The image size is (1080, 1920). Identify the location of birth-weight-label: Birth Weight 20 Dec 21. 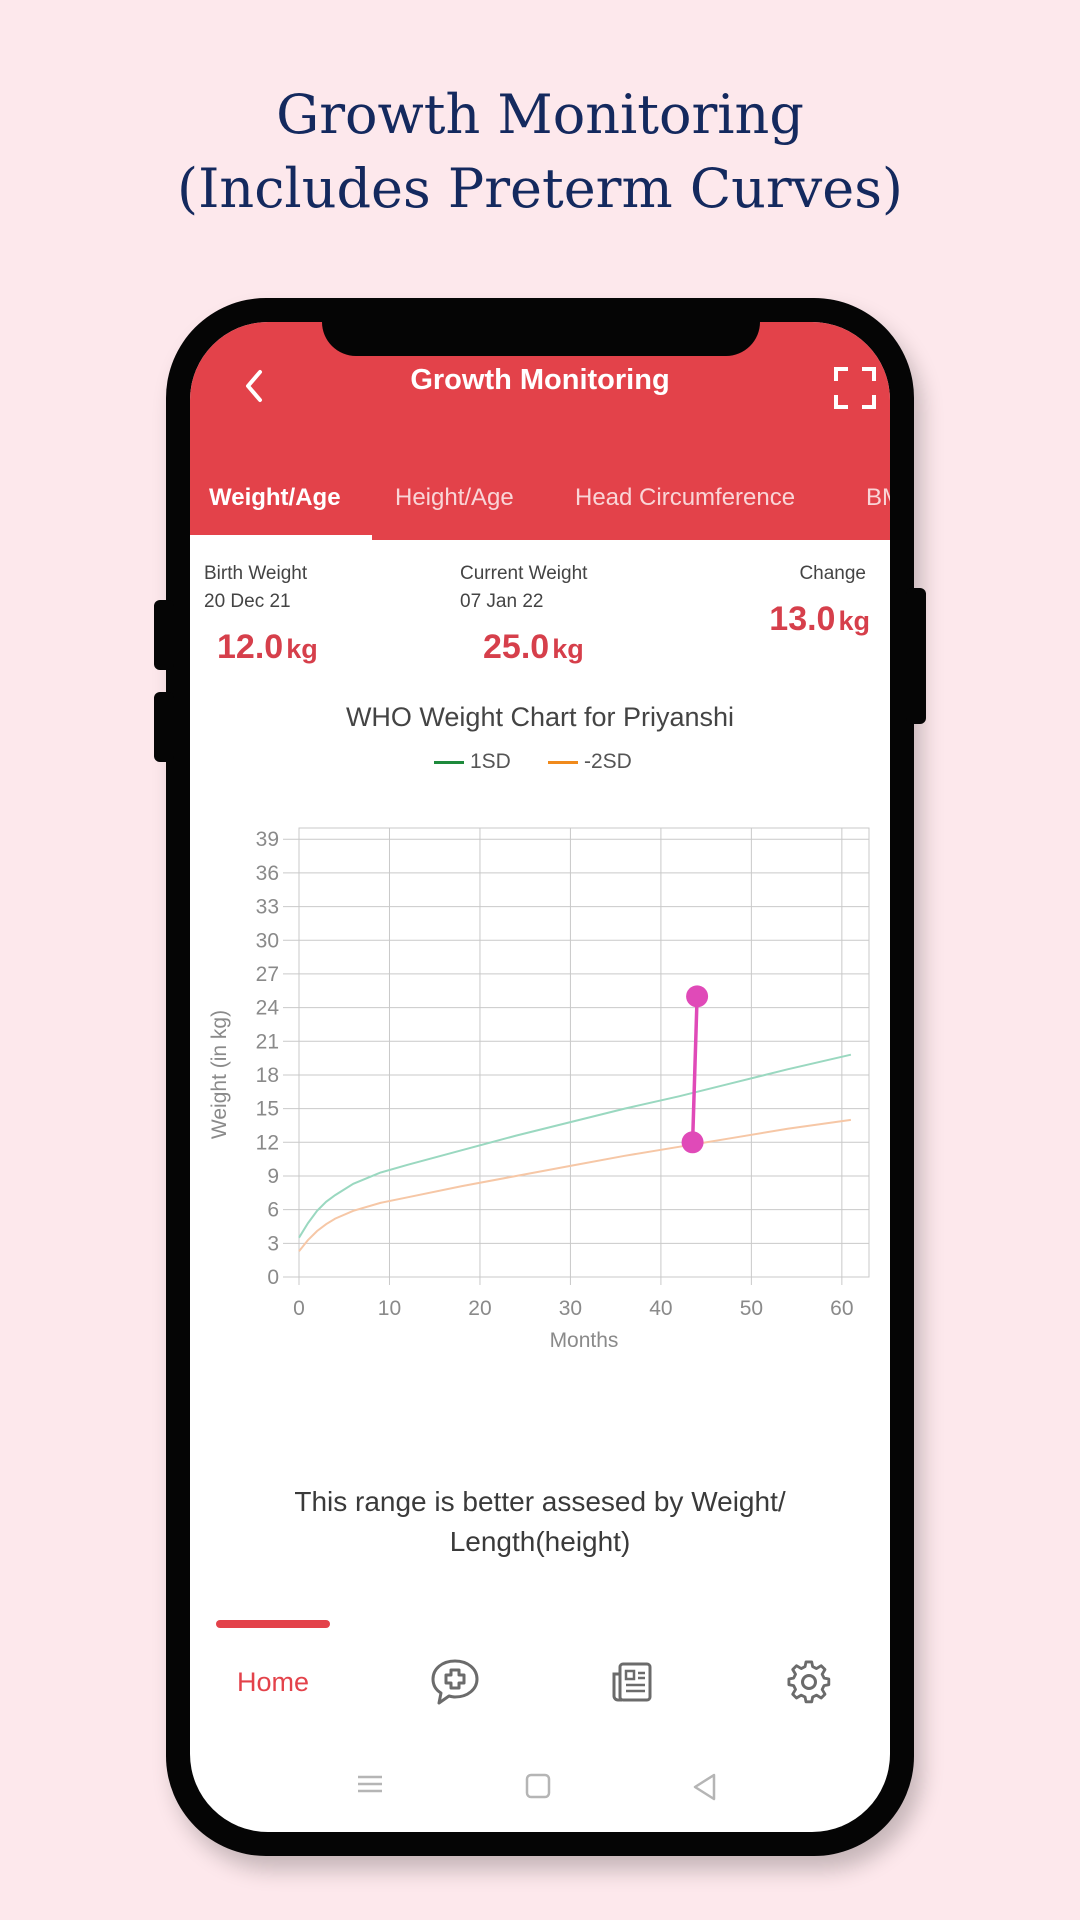
(255, 588).